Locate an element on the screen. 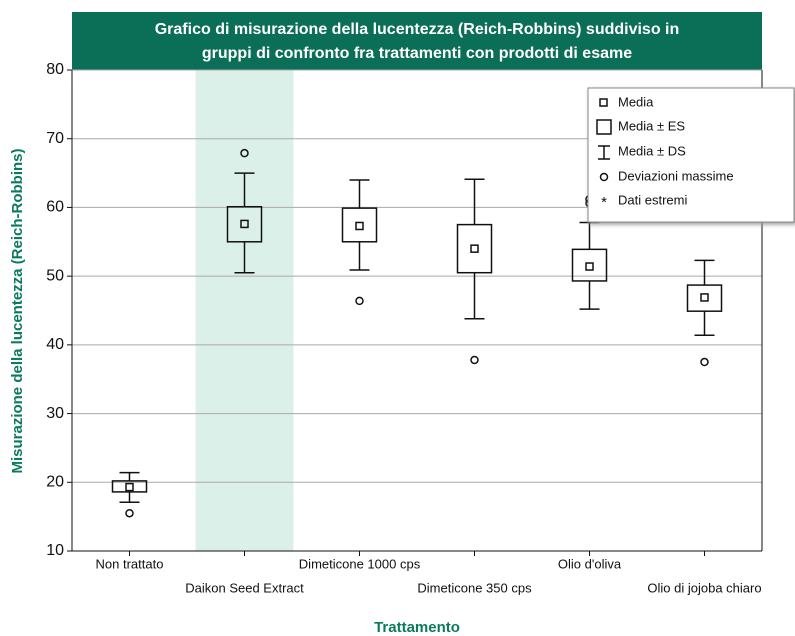 This screenshot has height=636, width=795. legend-symbol: * is located at coordinates (604, 202).